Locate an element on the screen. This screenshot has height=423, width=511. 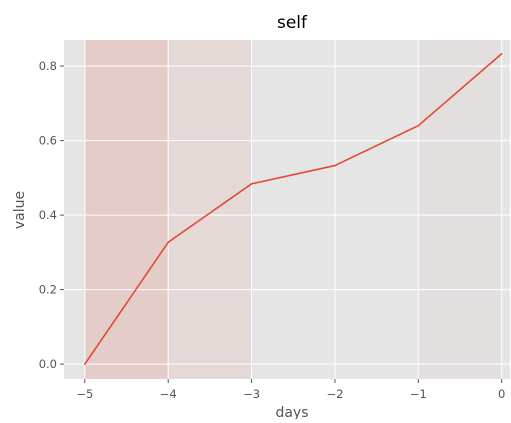
x-tick-label: 0 is located at coordinates (501, 394).